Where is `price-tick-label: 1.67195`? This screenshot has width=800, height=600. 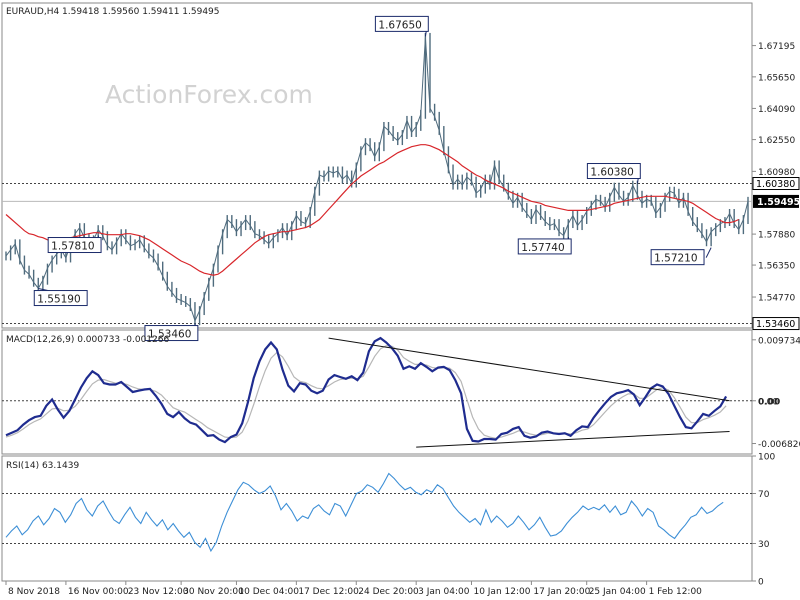 price-tick-label: 1.67195 is located at coordinates (776, 47).